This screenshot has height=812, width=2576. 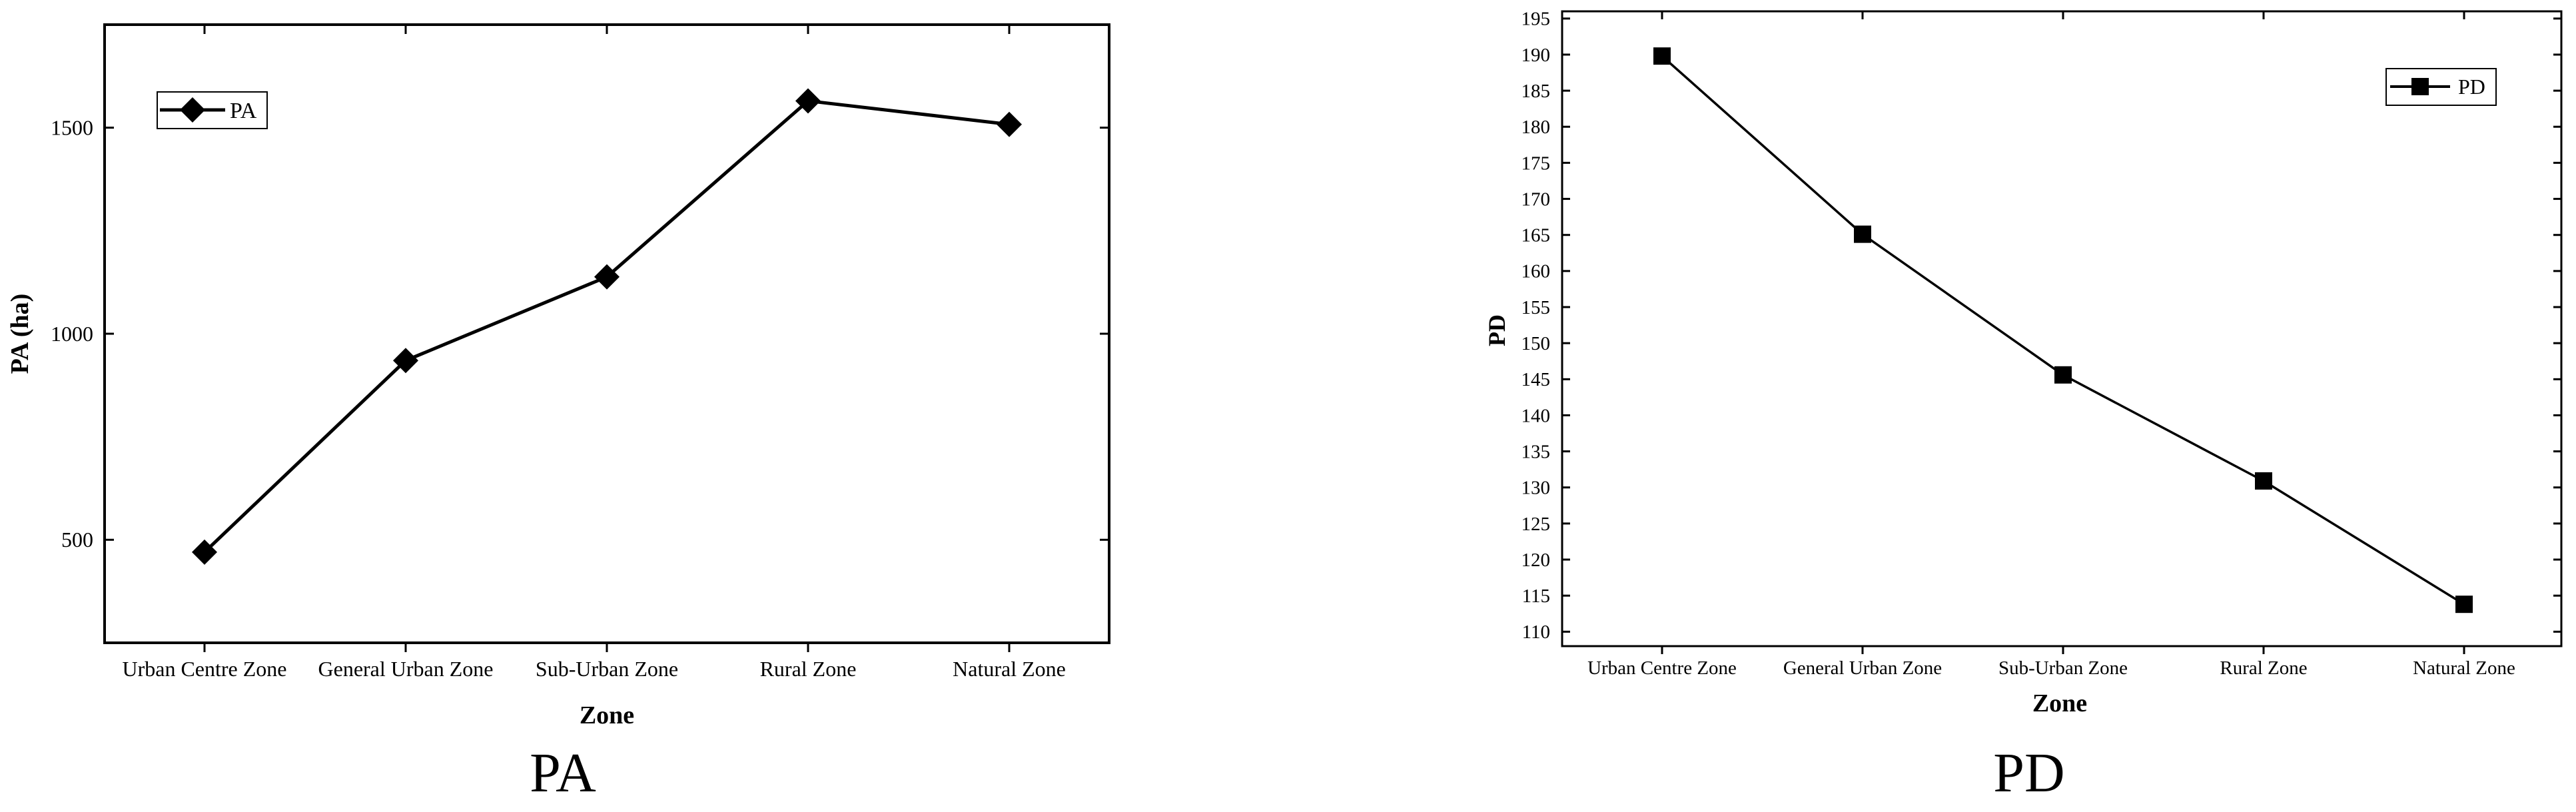 I want to click on pd-y-tick-label: 145, so click(x=1536, y=380).